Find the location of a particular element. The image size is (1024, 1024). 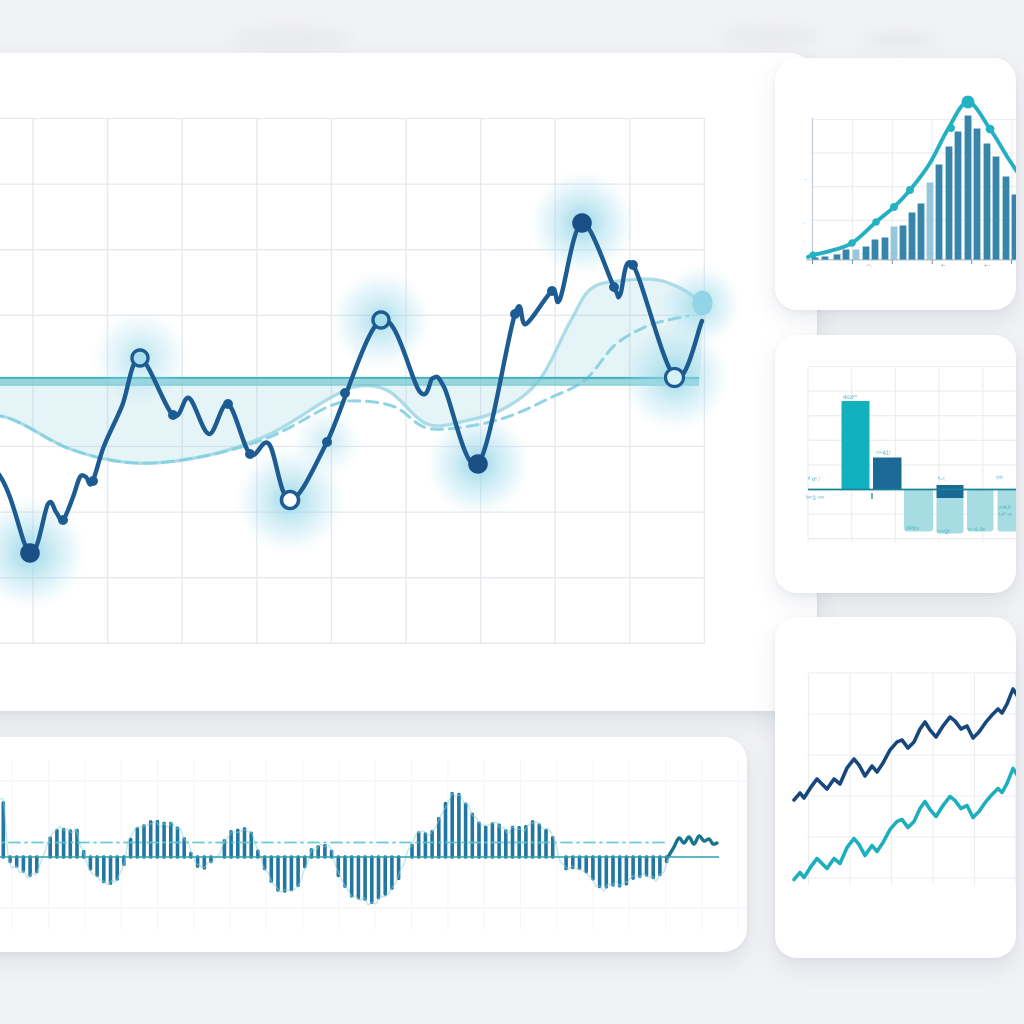

svg-text: ᴸᵏᴾ\ᴱᵒ is located at coordinates (913, 529).